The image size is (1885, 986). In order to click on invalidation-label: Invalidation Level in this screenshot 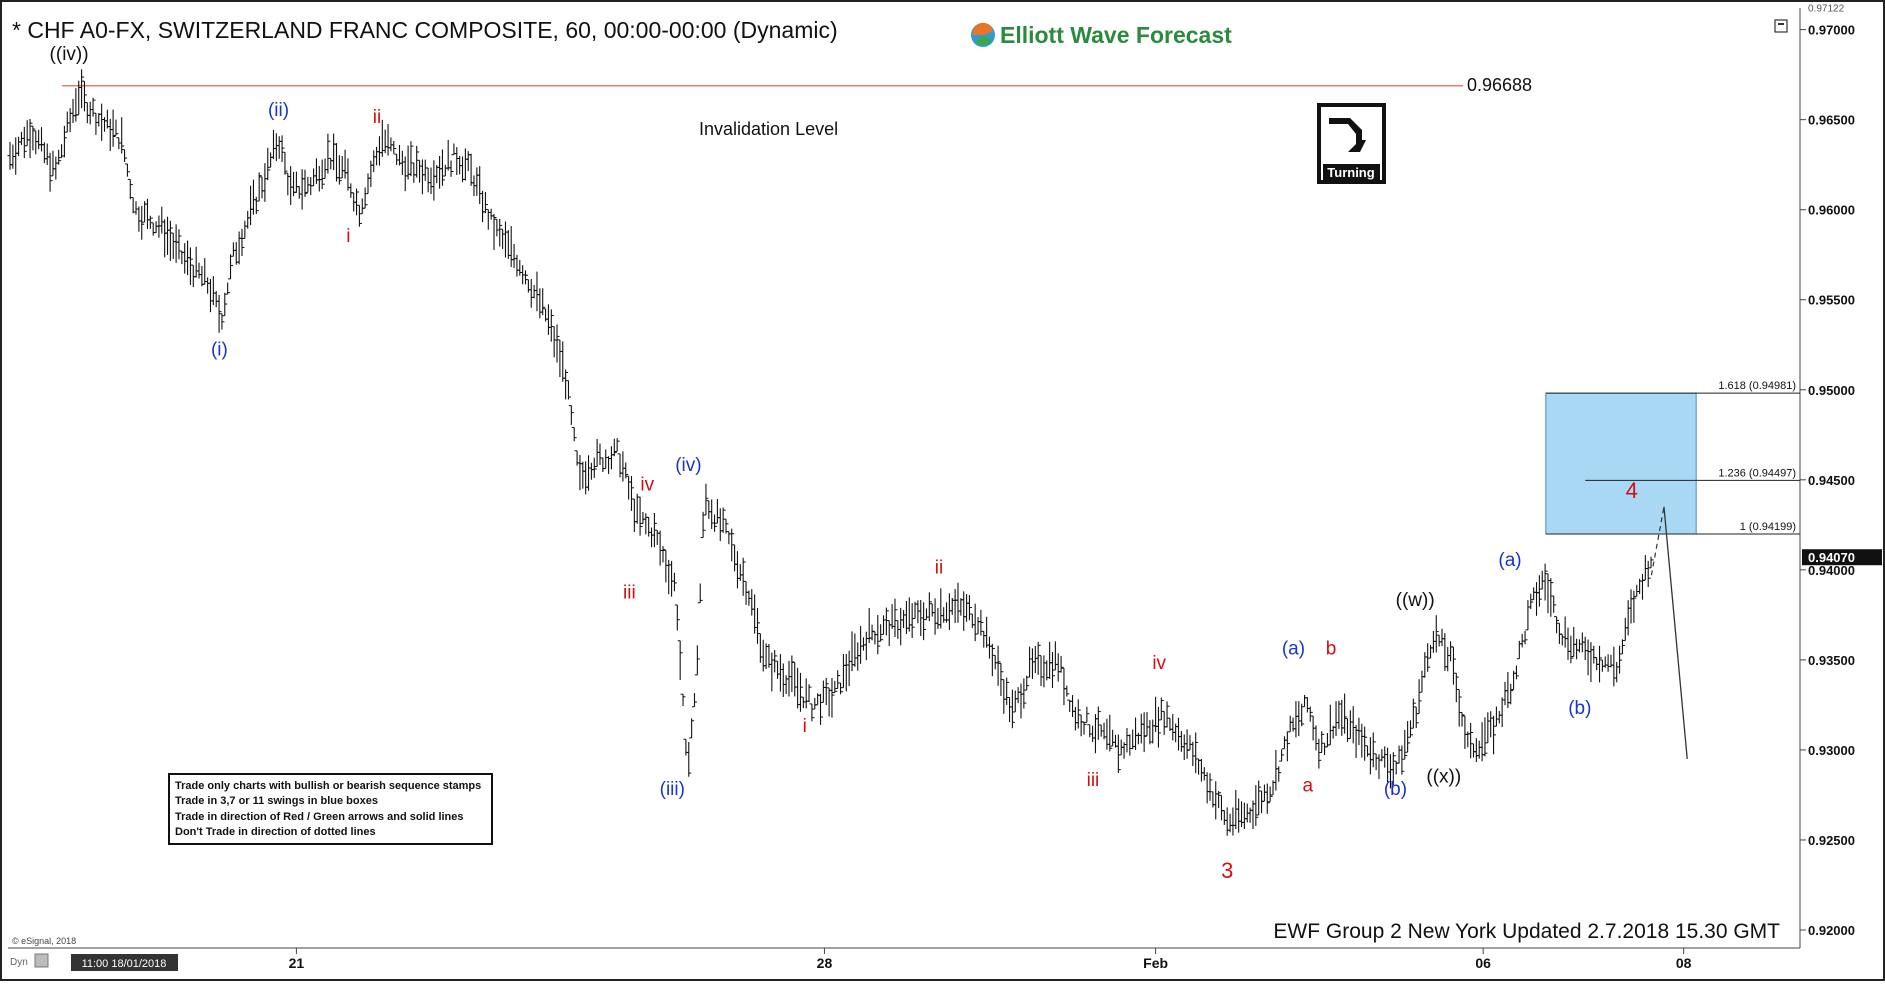, I will do `click(768, 129)`.